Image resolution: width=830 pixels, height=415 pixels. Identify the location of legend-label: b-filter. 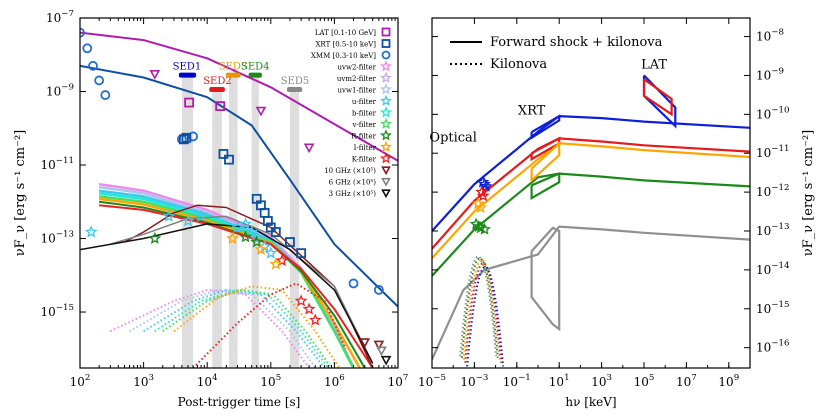
(364, 114).